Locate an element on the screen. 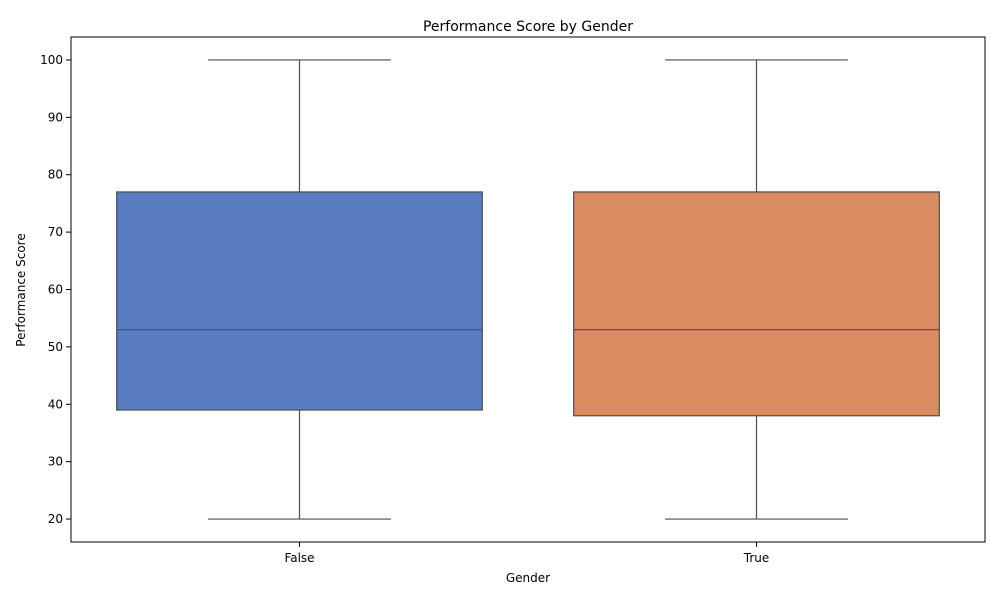 This screenshot has height=600, width=1000. y-tick-label: 90 is located at coordinates (55, 117).